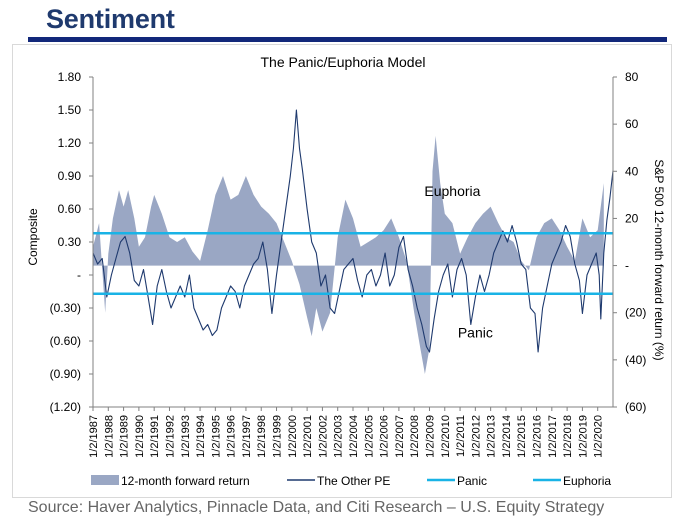  Describe the element at coordinates (538, 436) in the screenshot. I see `x-tick-label: 1/2/2016` at that location.